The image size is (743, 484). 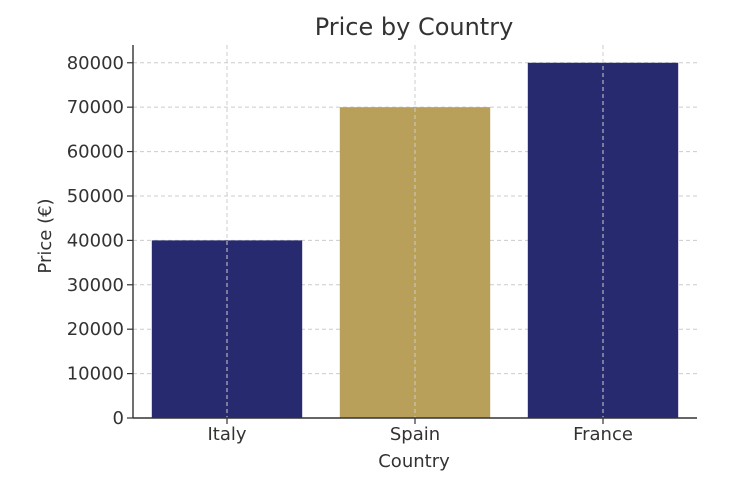 What do you see at coordinates (414, 27) in the screenshot?
I see `chart-title: Price by Country` at bounding box center [414, 27].